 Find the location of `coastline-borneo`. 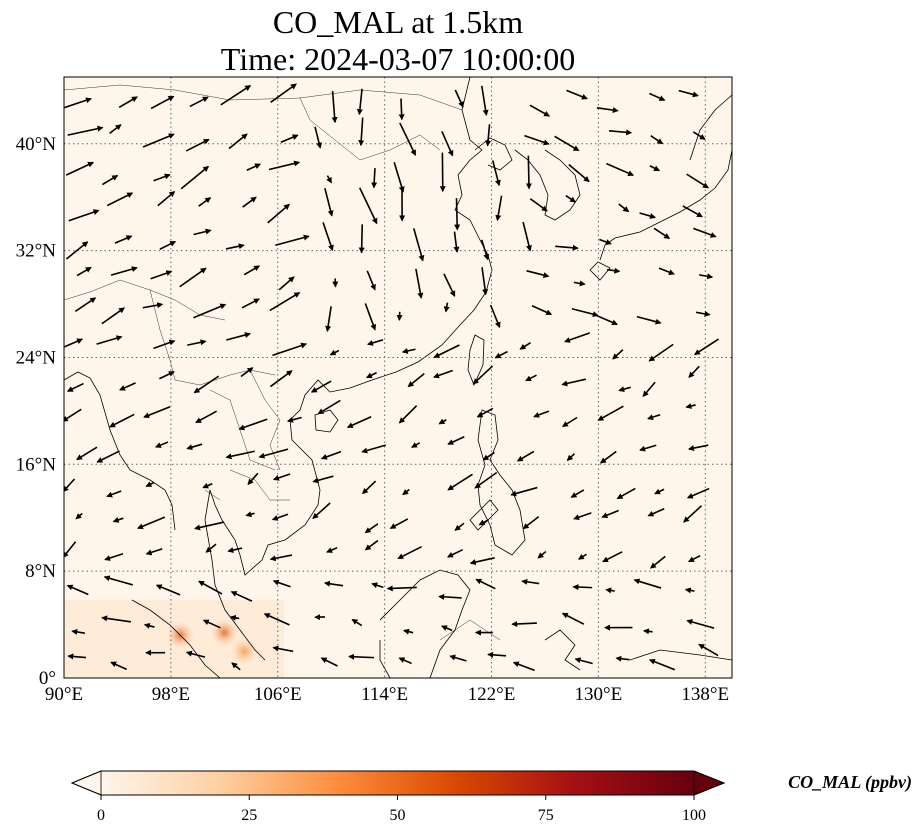

coastline-borneo is located at coordinates (425, 623).